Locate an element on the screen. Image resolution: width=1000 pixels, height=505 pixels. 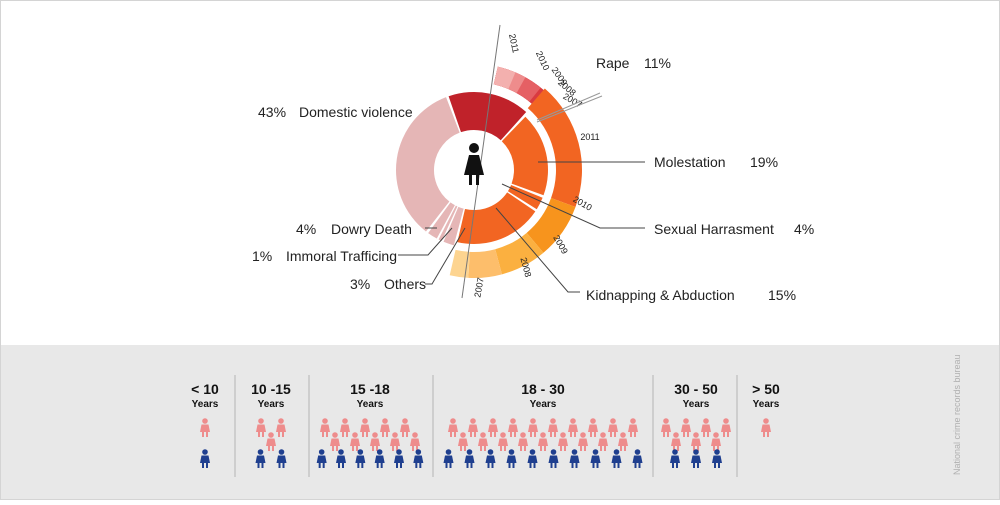
age-group-sub: Years is located at coordinates (696, 404).